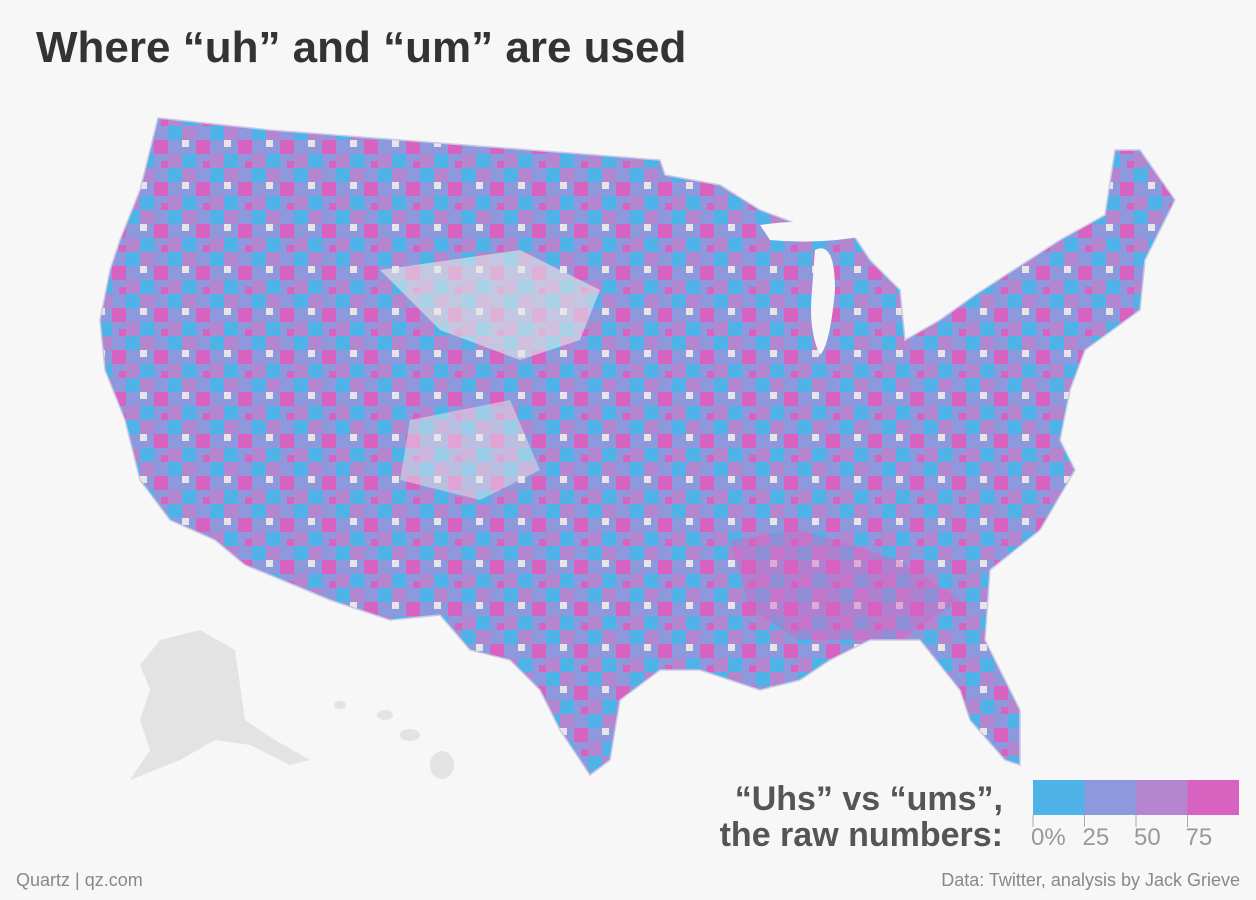 The image size is (1256, 900). What do you see at coordinates (1048, 837) in the screenshot?
I see `legend-tick-label: 0%` at bounding box center [1048, 837].